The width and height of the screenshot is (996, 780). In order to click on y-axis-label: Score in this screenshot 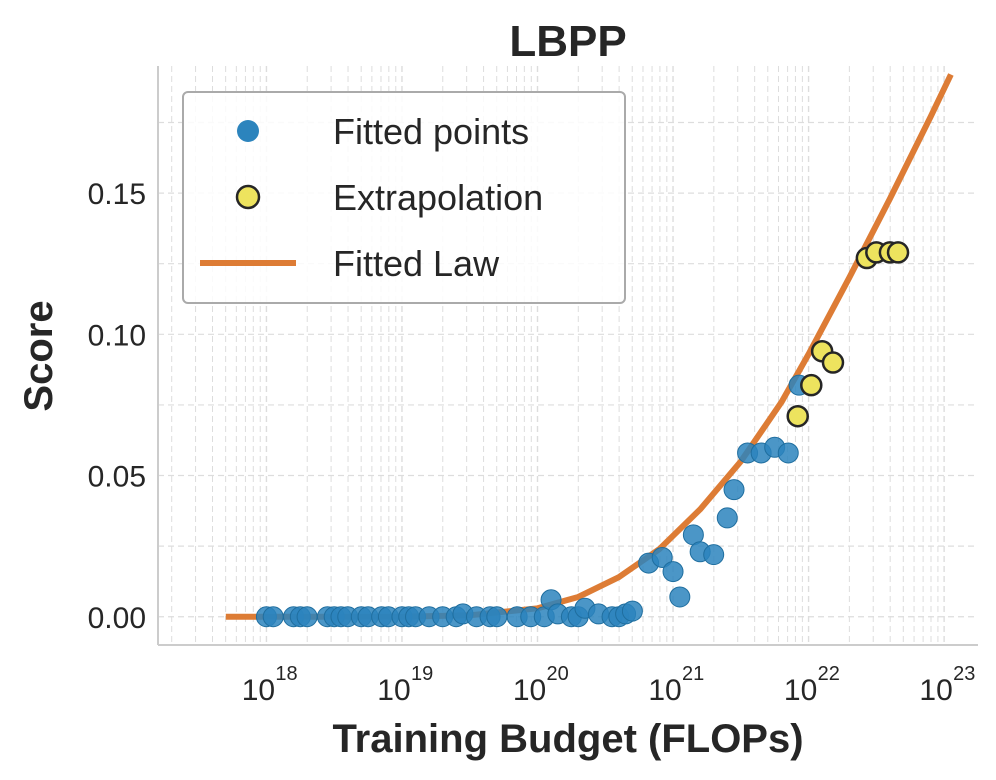, I will do `click(39, 355)`.